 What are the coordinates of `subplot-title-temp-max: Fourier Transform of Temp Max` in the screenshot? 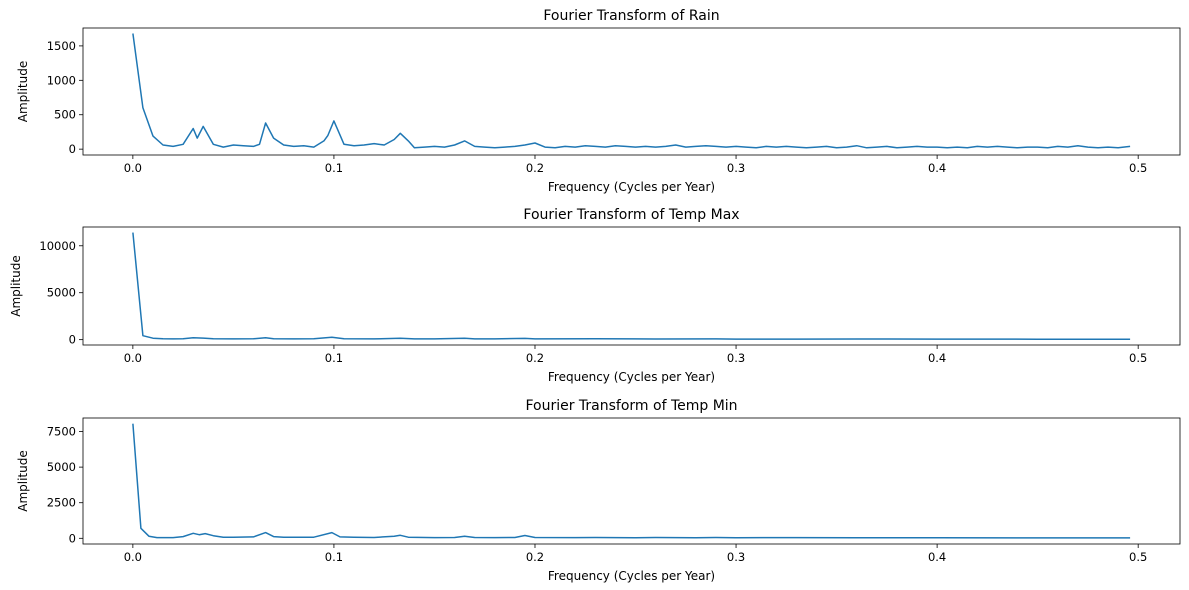 It's located at (631, 215).